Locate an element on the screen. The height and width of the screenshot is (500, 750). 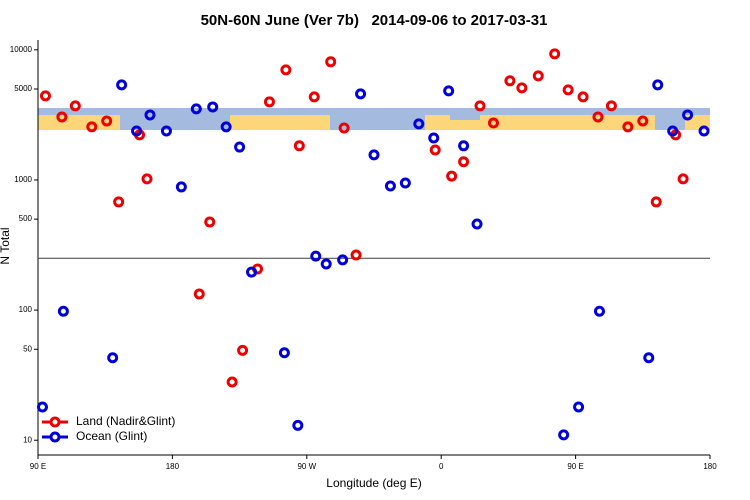
y-tick-label: 10000 is located at coordinates (21, 49).